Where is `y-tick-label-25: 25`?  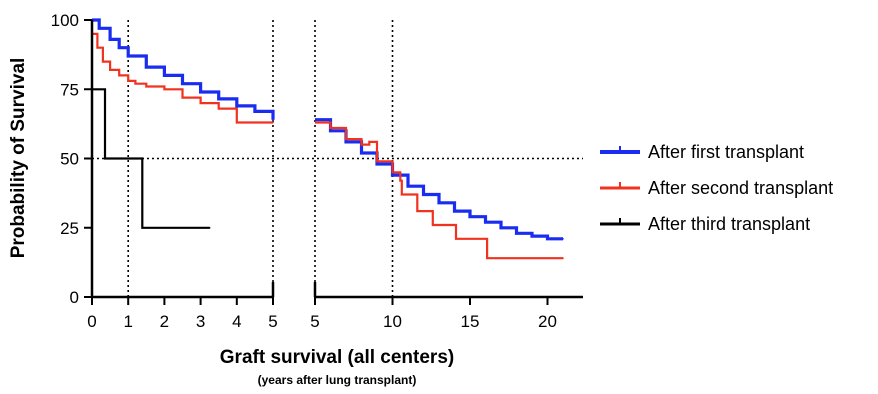 y-tick-label-25: 25 is located at coordinates (69, 228).